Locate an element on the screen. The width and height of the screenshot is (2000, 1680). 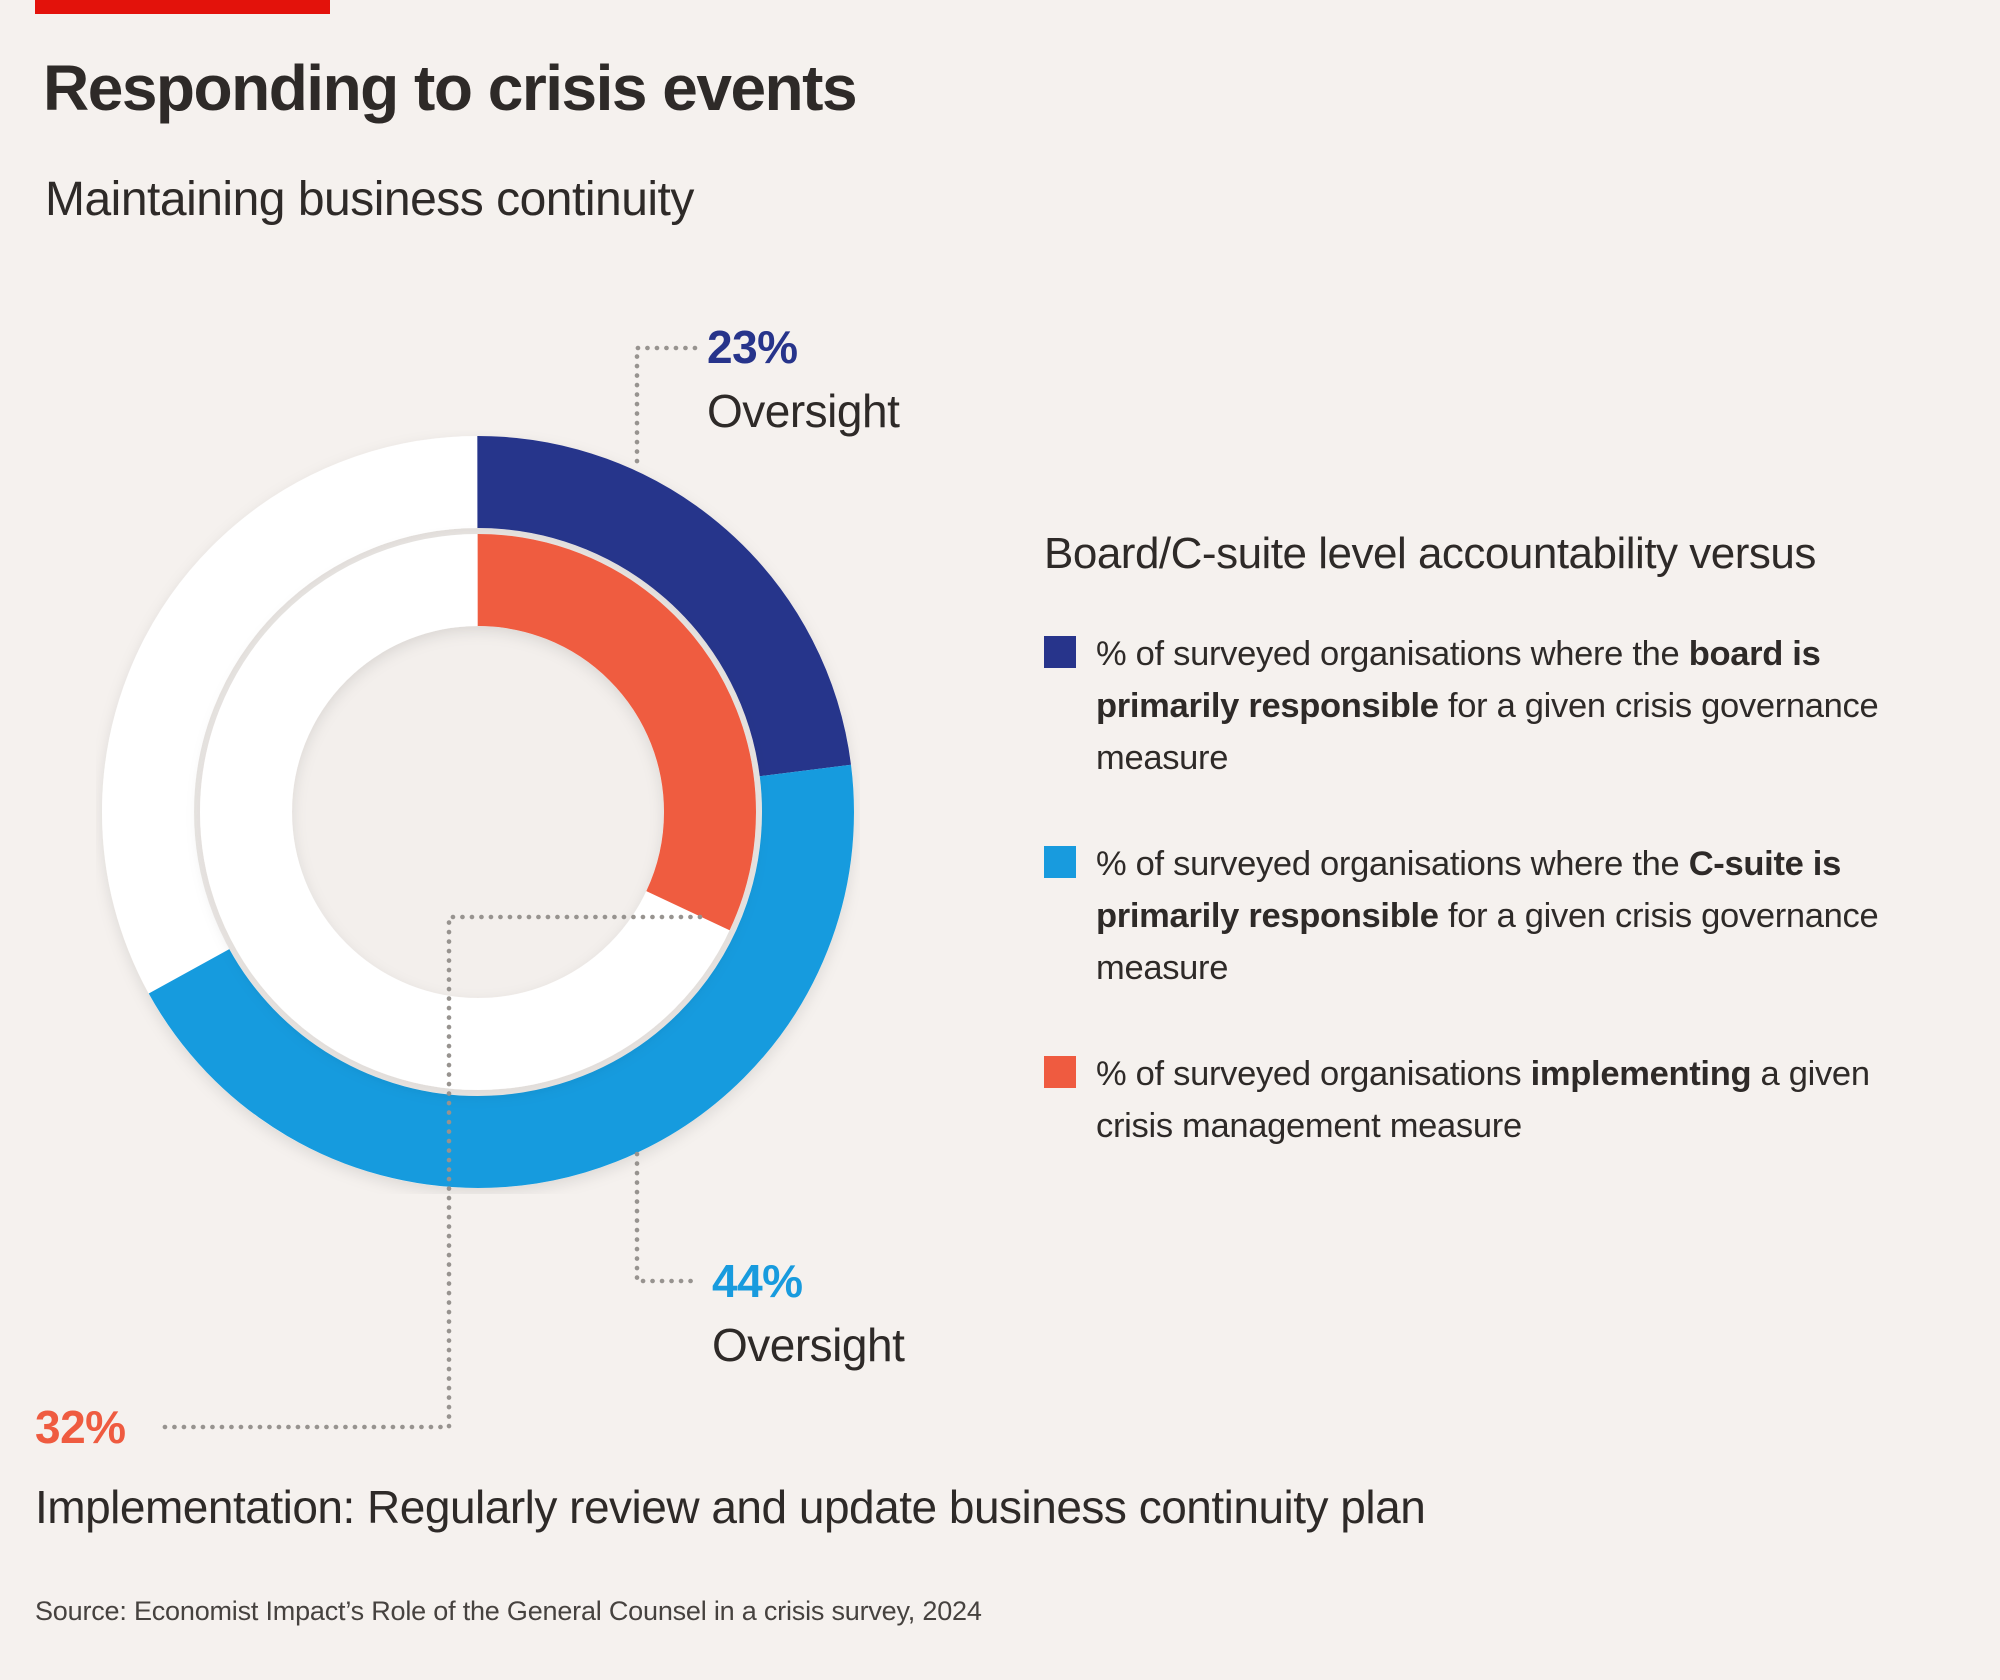
legend-swatch-board is located at coordinates (1060, 652).